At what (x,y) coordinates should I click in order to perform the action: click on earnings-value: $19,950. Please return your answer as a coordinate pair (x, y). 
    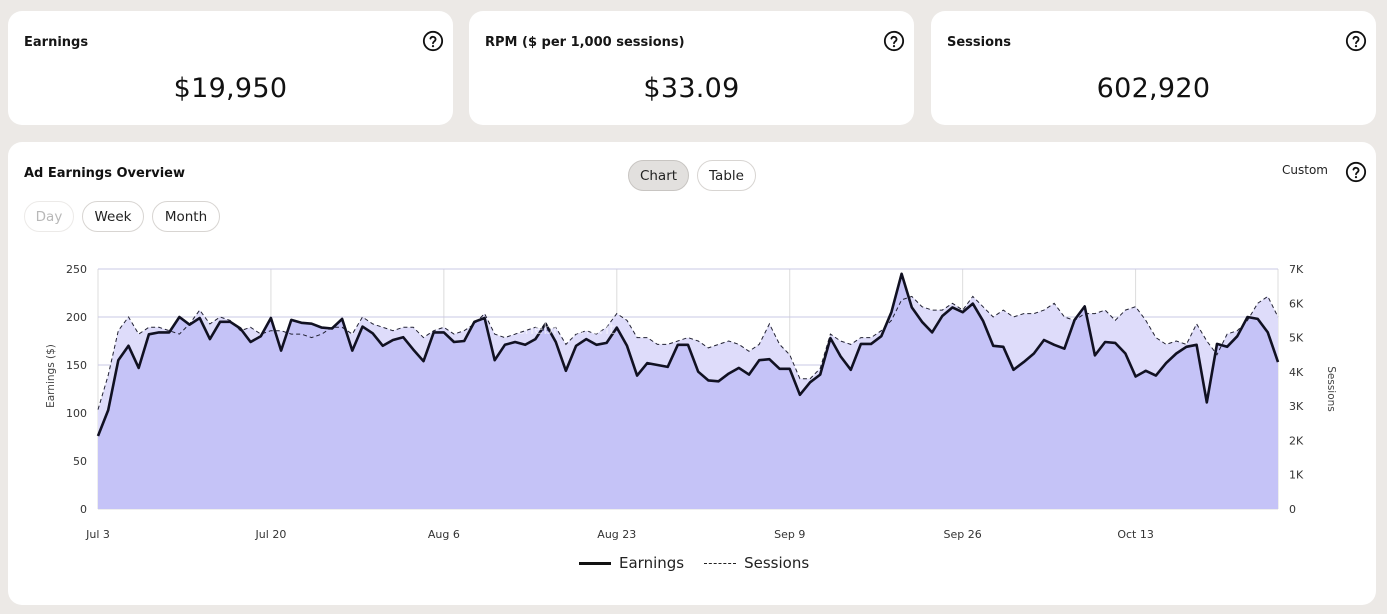
    Looking at the image, I should click on (230, 88).